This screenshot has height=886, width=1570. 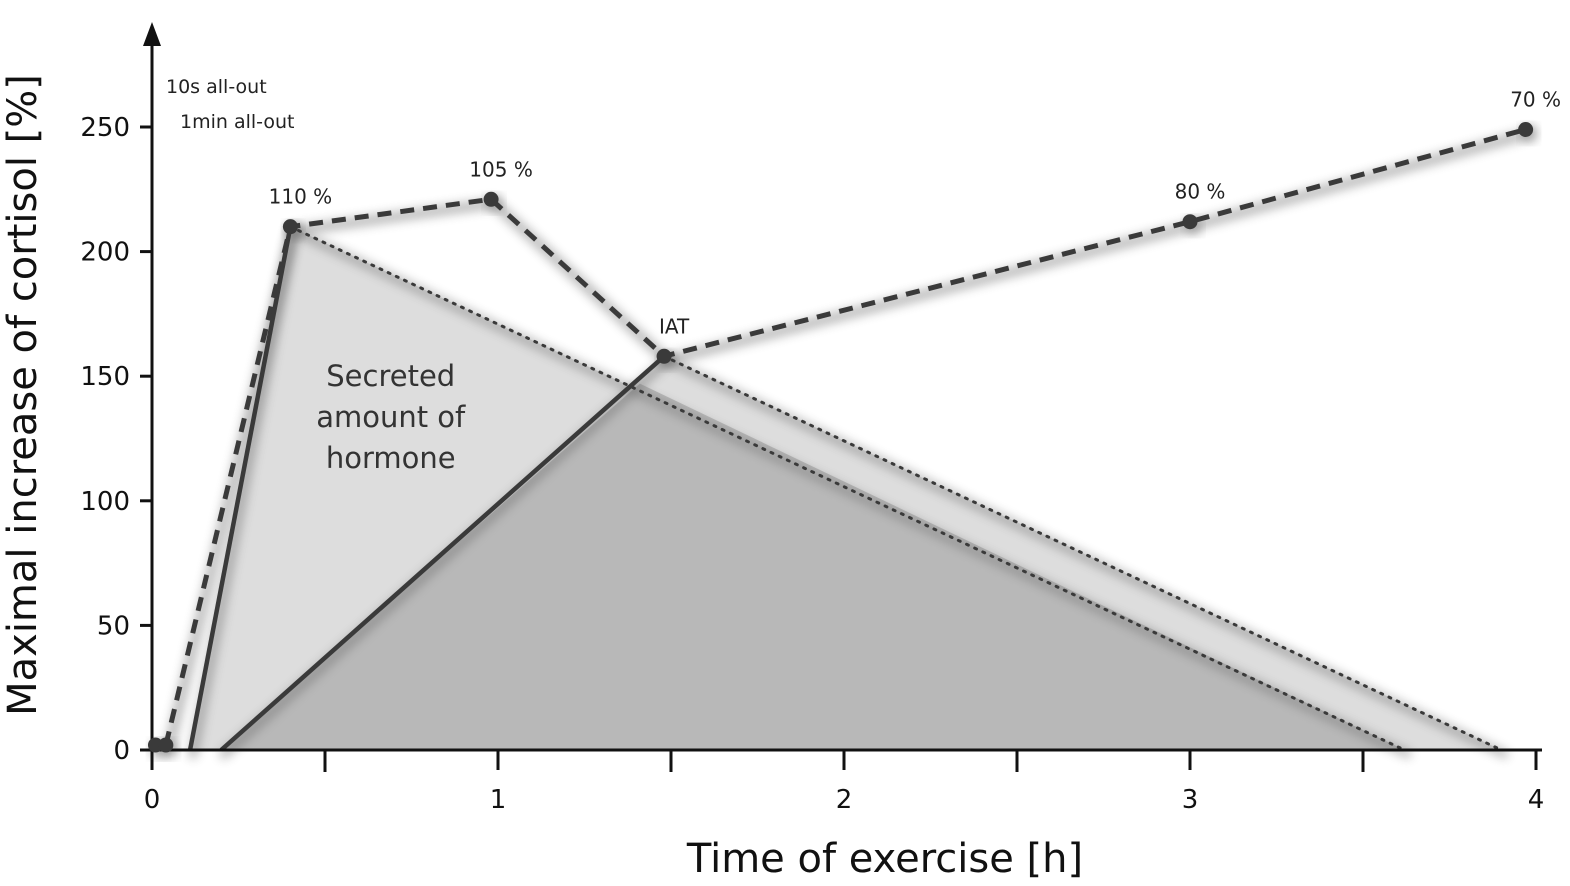 What do you see at coordinates (105, 502) in the screenshot?
I see `y-tick-label-100: 100` at bounding box center [105, 502].